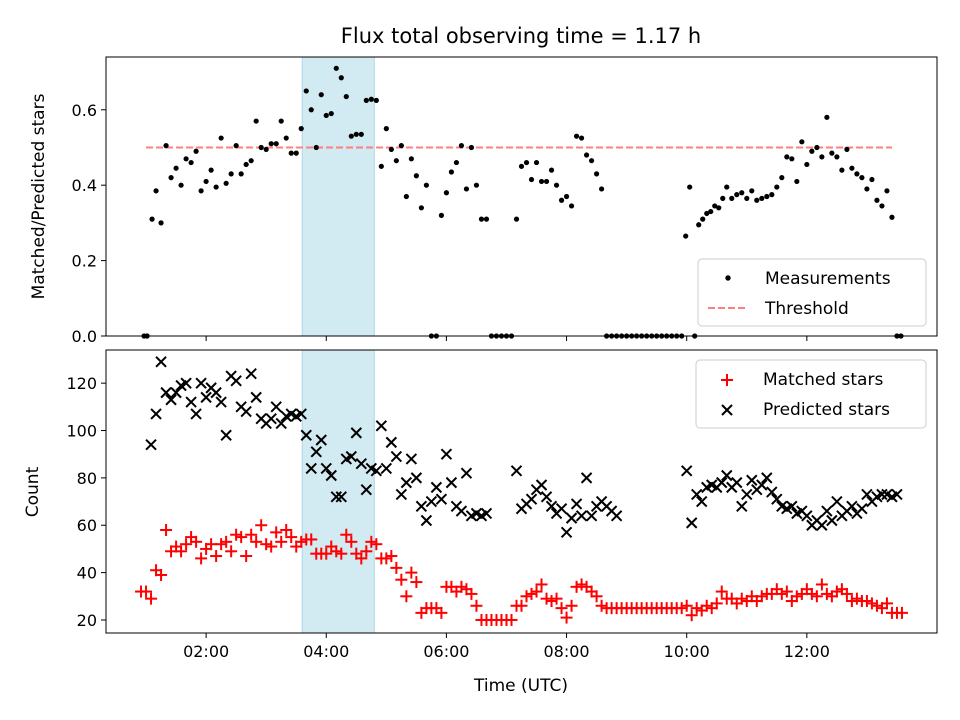 Image resolution: width=960 pixels, height=720 pixels. Describe the element at coordinates (566, 651) in the screenshot. I see `x-tick-label: 08:00` at that location.